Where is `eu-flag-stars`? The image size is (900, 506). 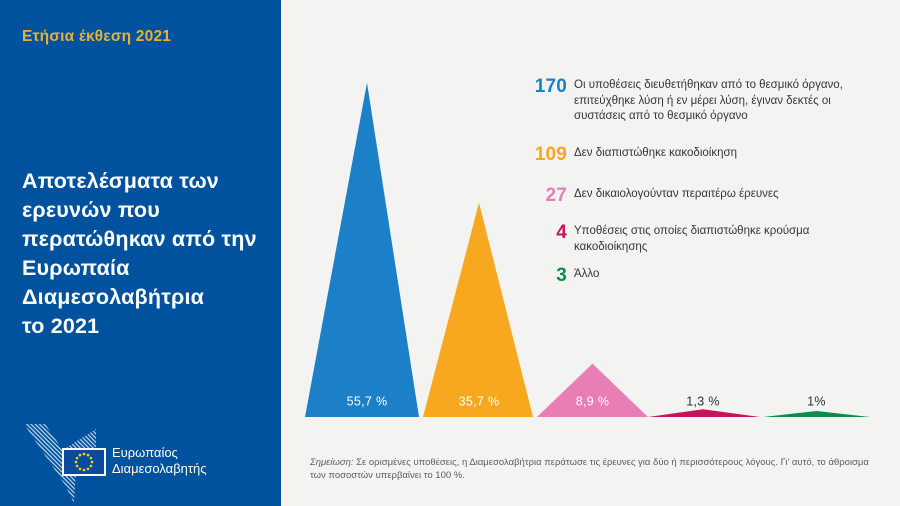 eu-flag-stars is located at coordinates (84, 462).